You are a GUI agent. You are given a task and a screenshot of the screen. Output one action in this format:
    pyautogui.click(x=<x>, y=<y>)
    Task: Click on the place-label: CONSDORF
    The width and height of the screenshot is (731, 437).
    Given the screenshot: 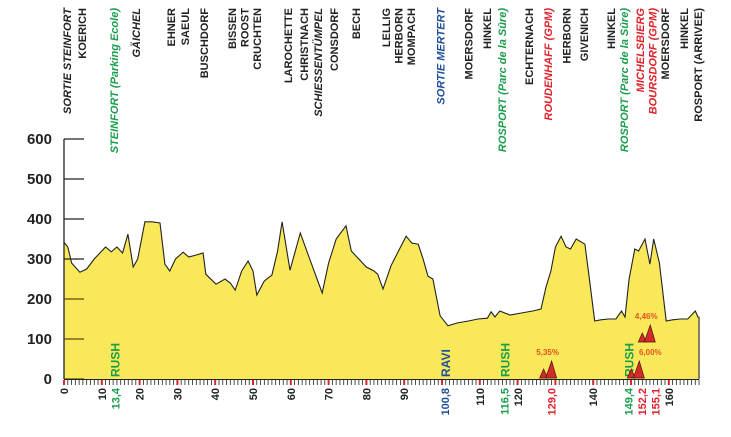 What is the action you would take?
    pyautogui.click(x=335, y=39)
    